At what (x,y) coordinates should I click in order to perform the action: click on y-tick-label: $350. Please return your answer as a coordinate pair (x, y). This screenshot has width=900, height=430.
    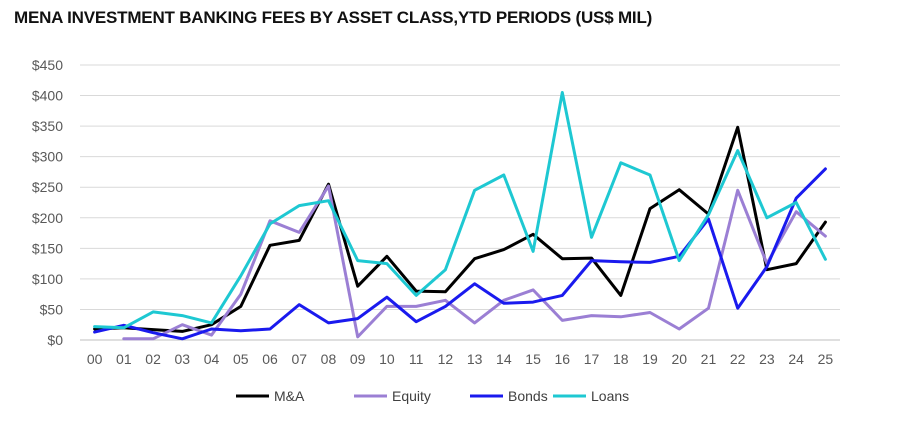
    Looking at the image, I should click on (47, 126).